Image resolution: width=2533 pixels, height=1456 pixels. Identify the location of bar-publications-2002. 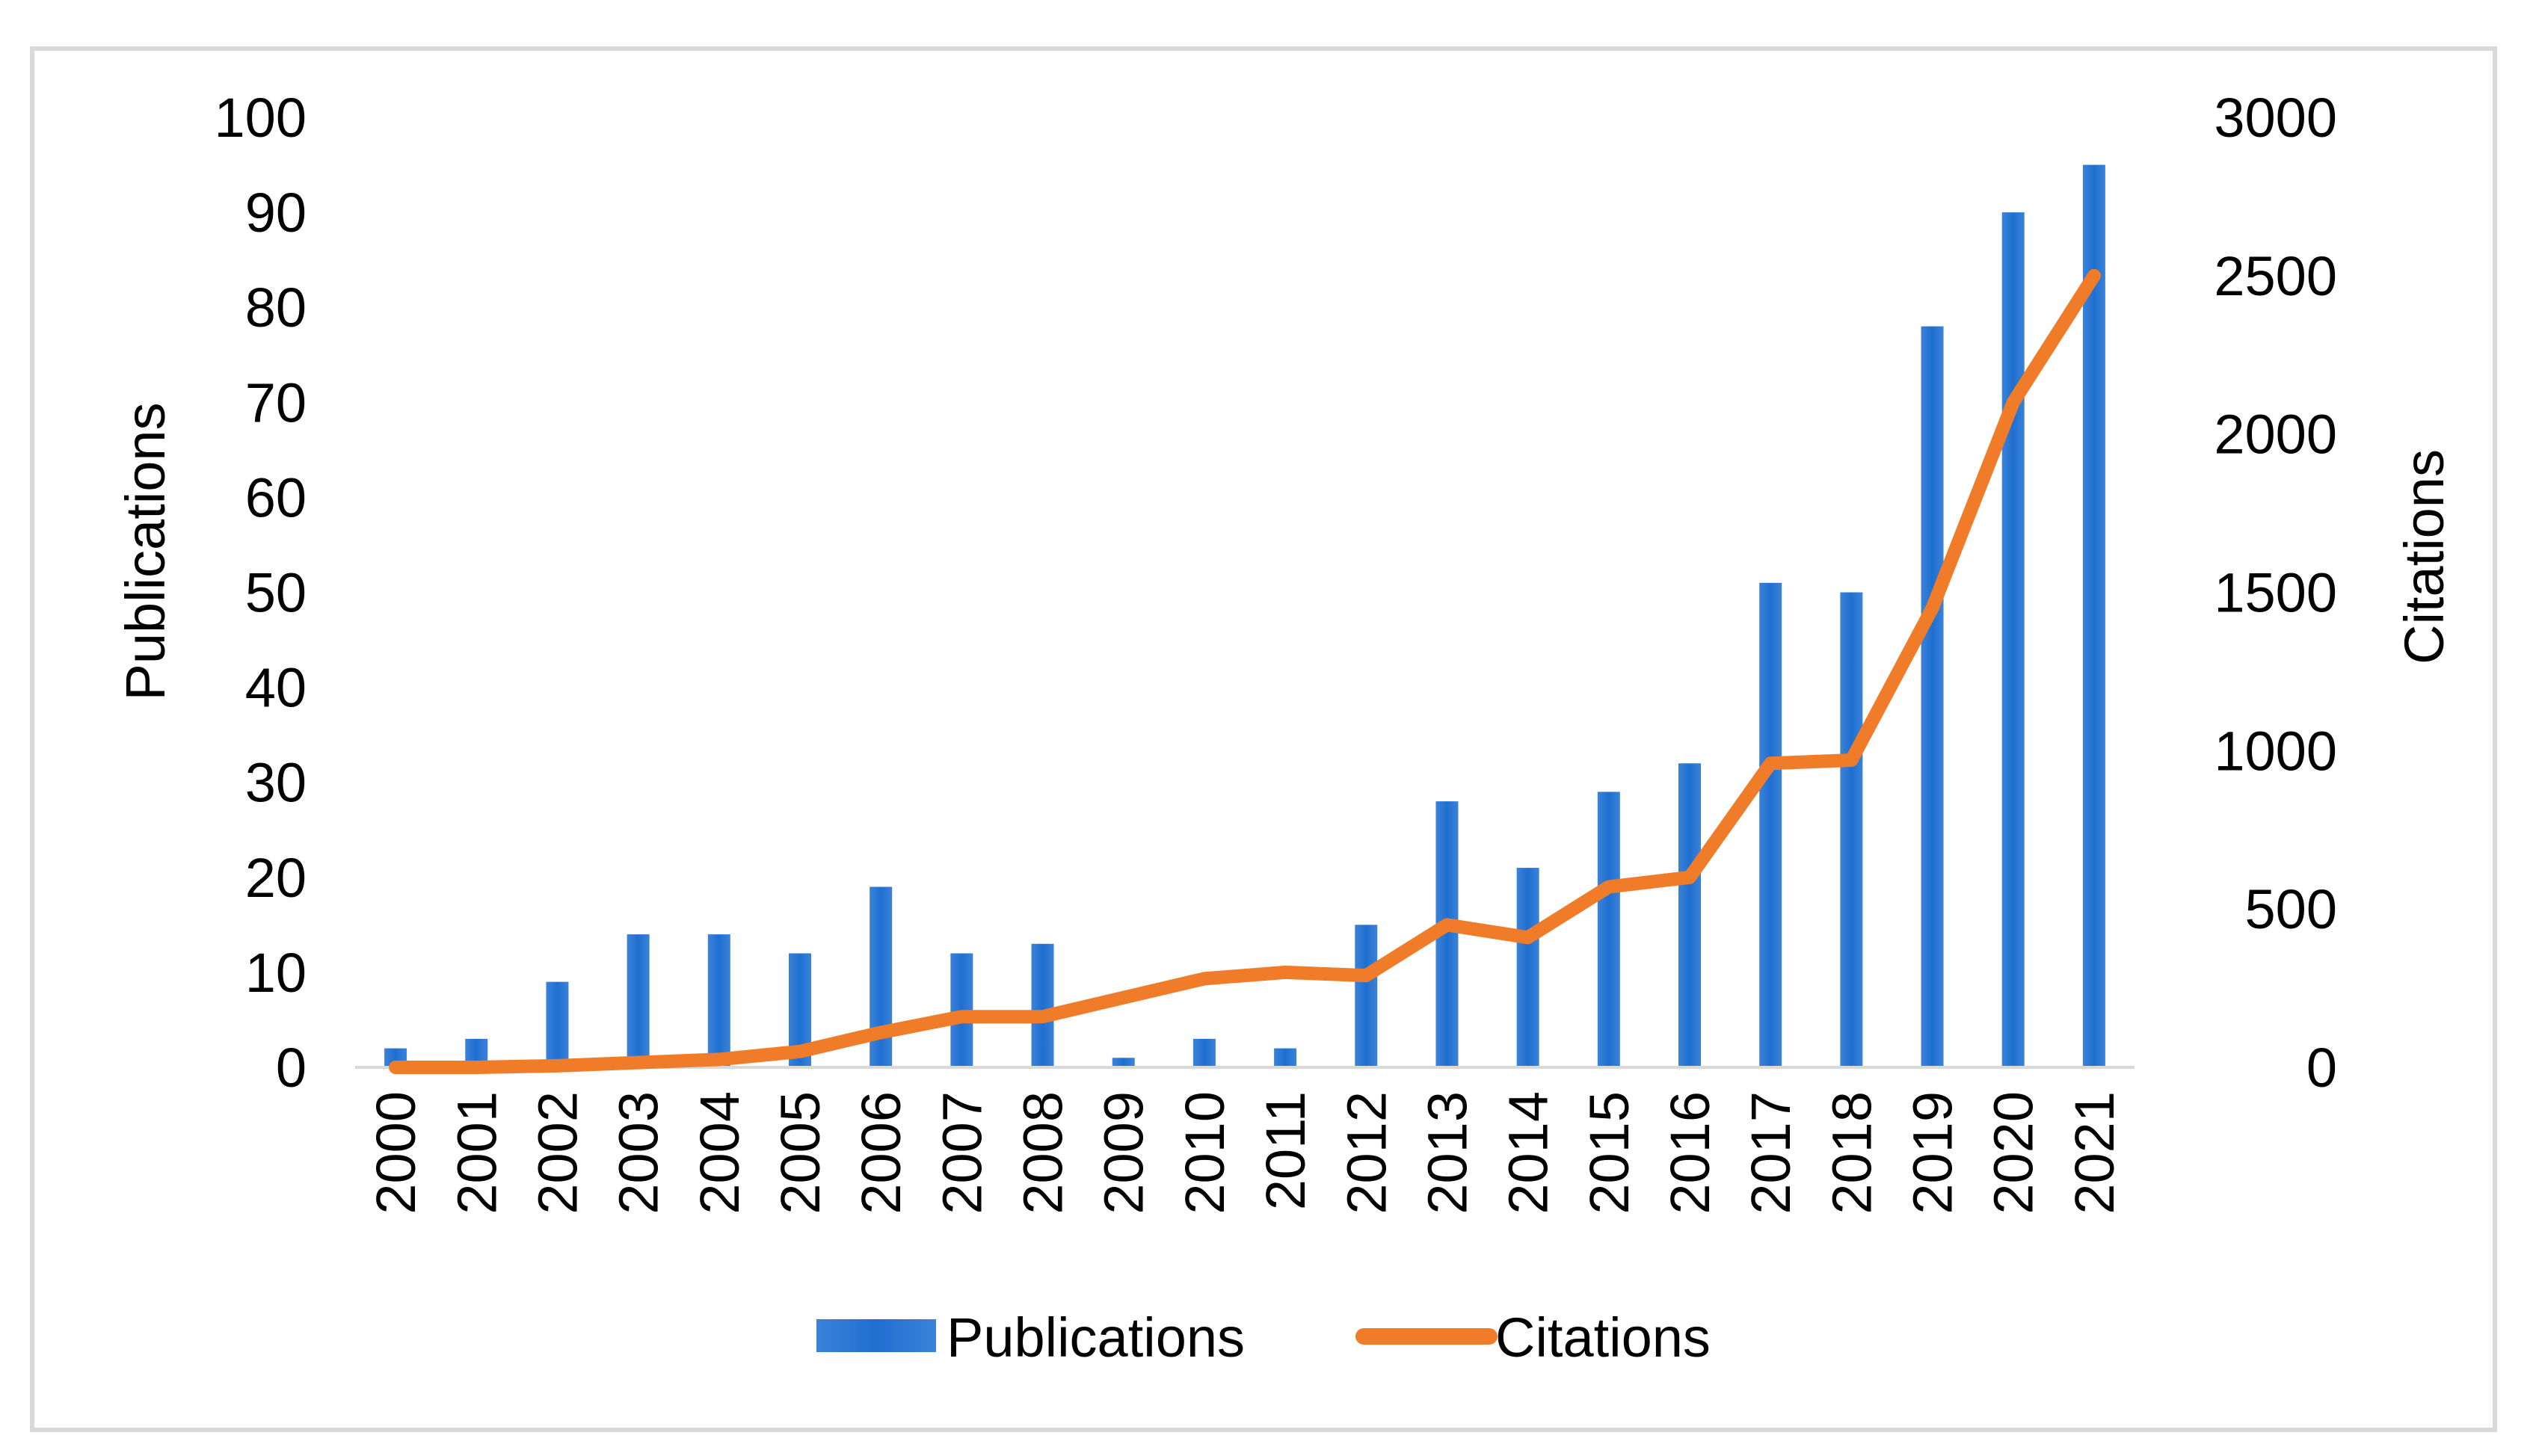
(557, 1024).